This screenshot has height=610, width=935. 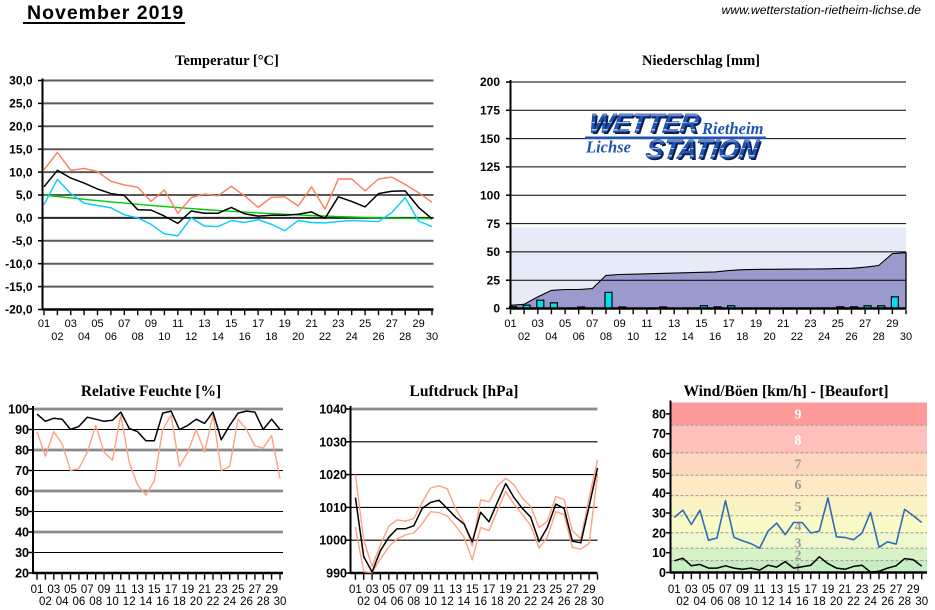 I want to click on svg-text: 19, so click(x=187, y=590).